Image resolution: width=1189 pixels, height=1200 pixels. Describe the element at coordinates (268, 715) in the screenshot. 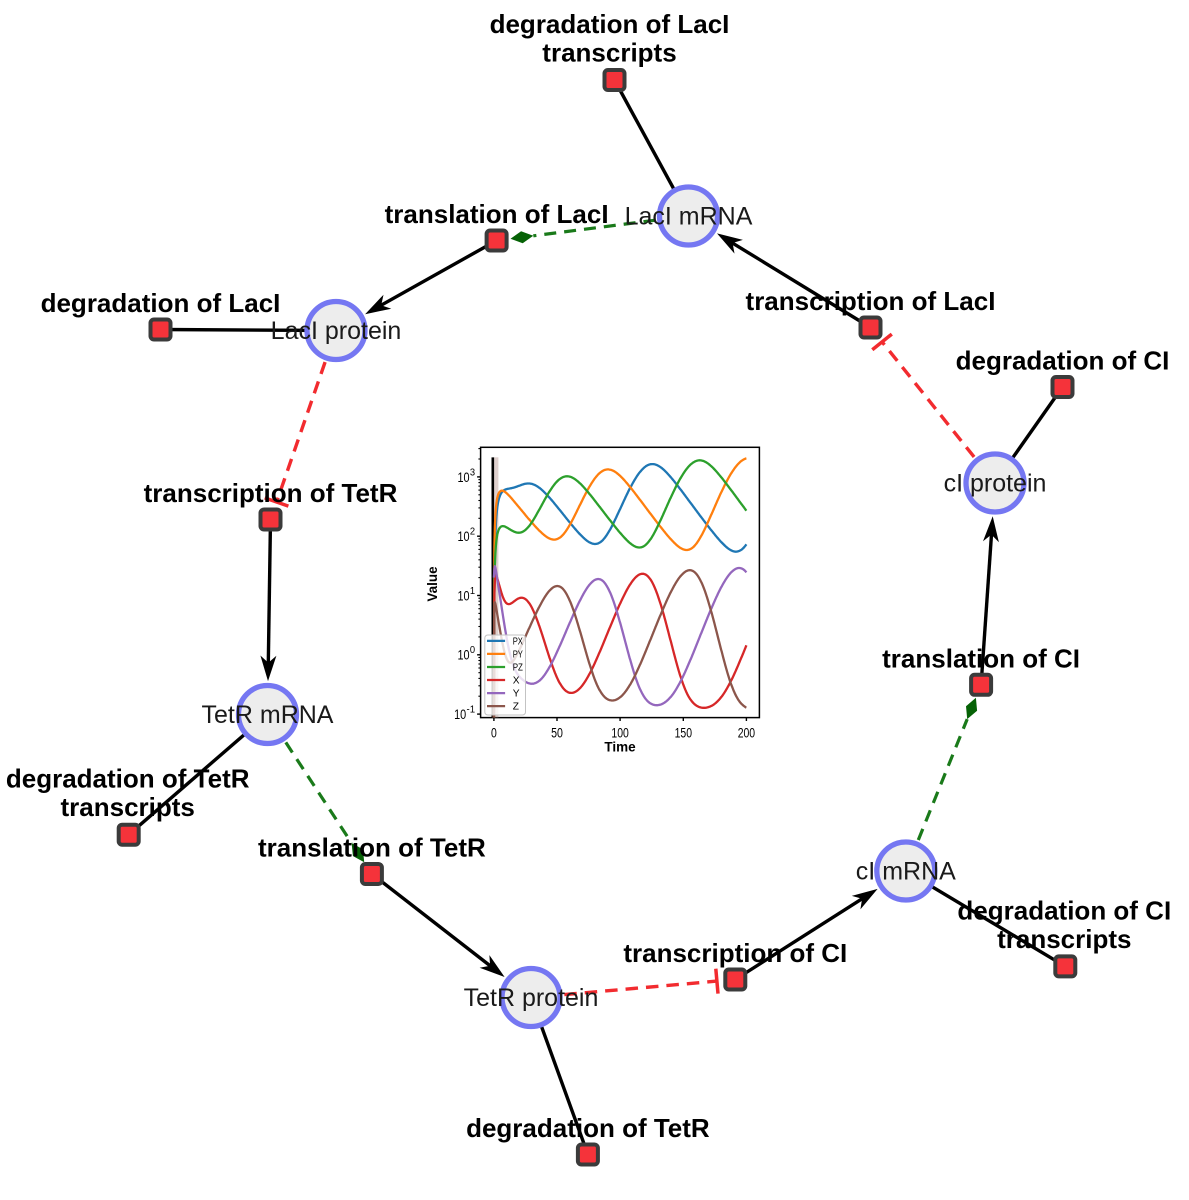

I see `svg-text: TetR mRNA` at that location.